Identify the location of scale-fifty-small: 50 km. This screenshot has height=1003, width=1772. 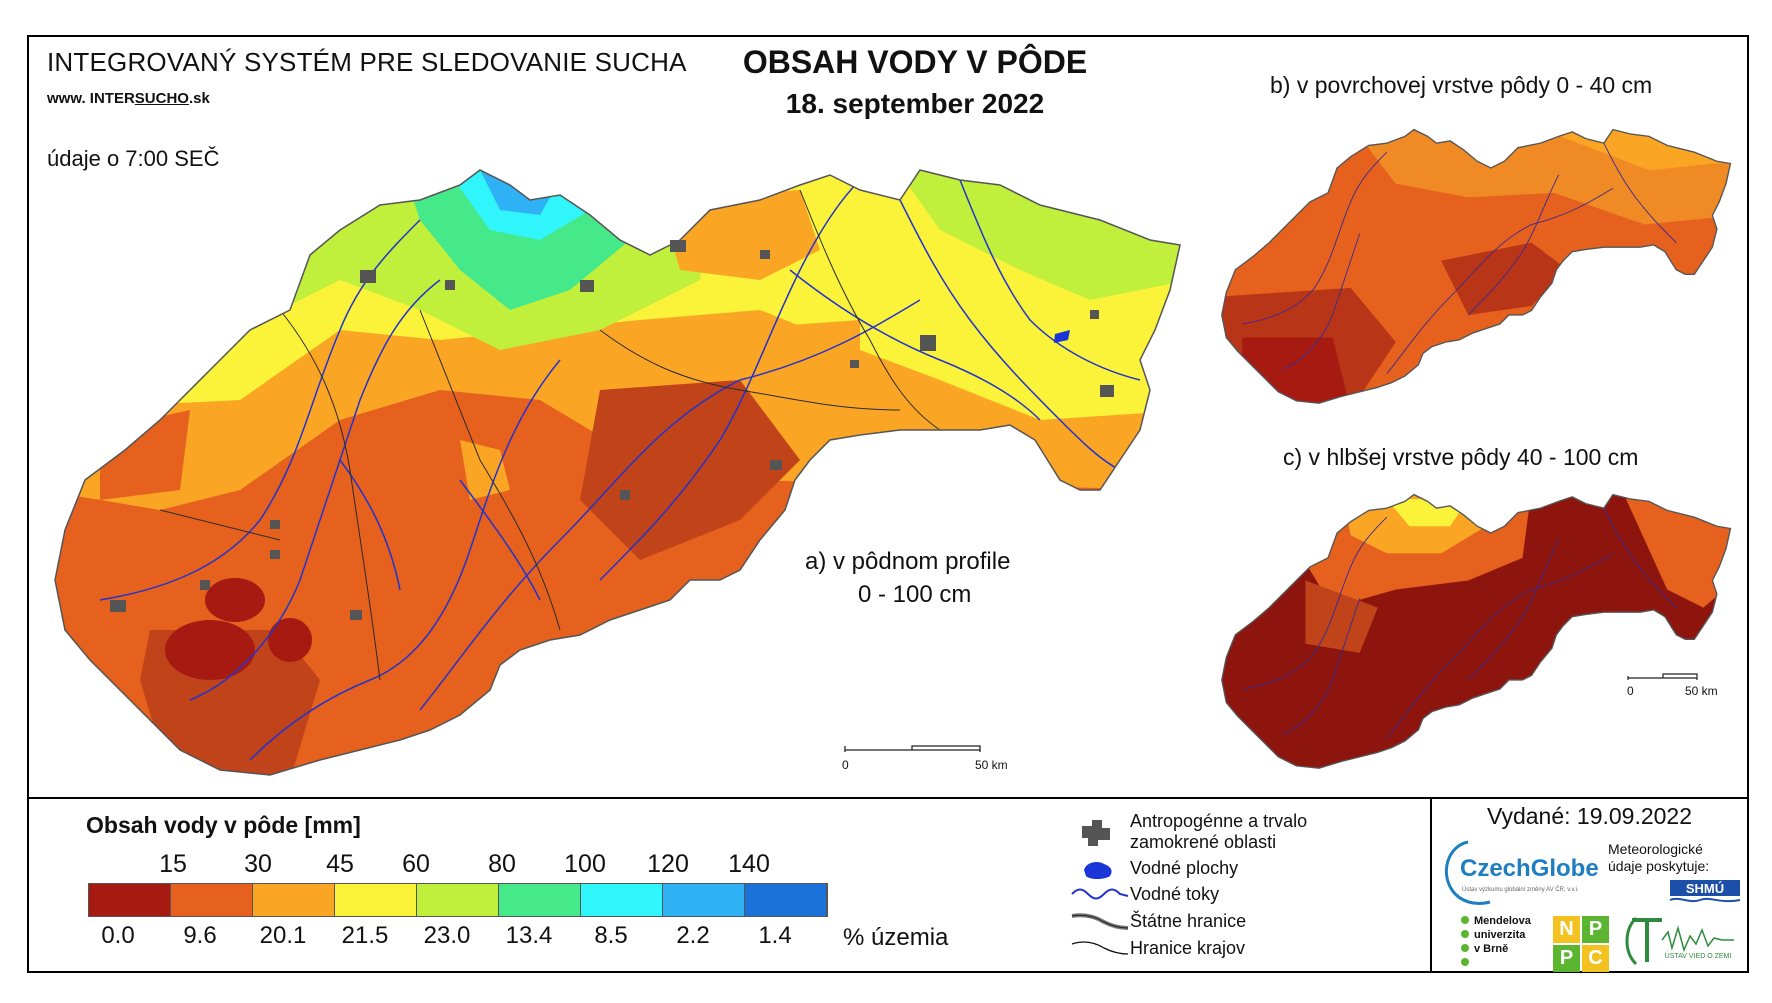
(1701, 691).